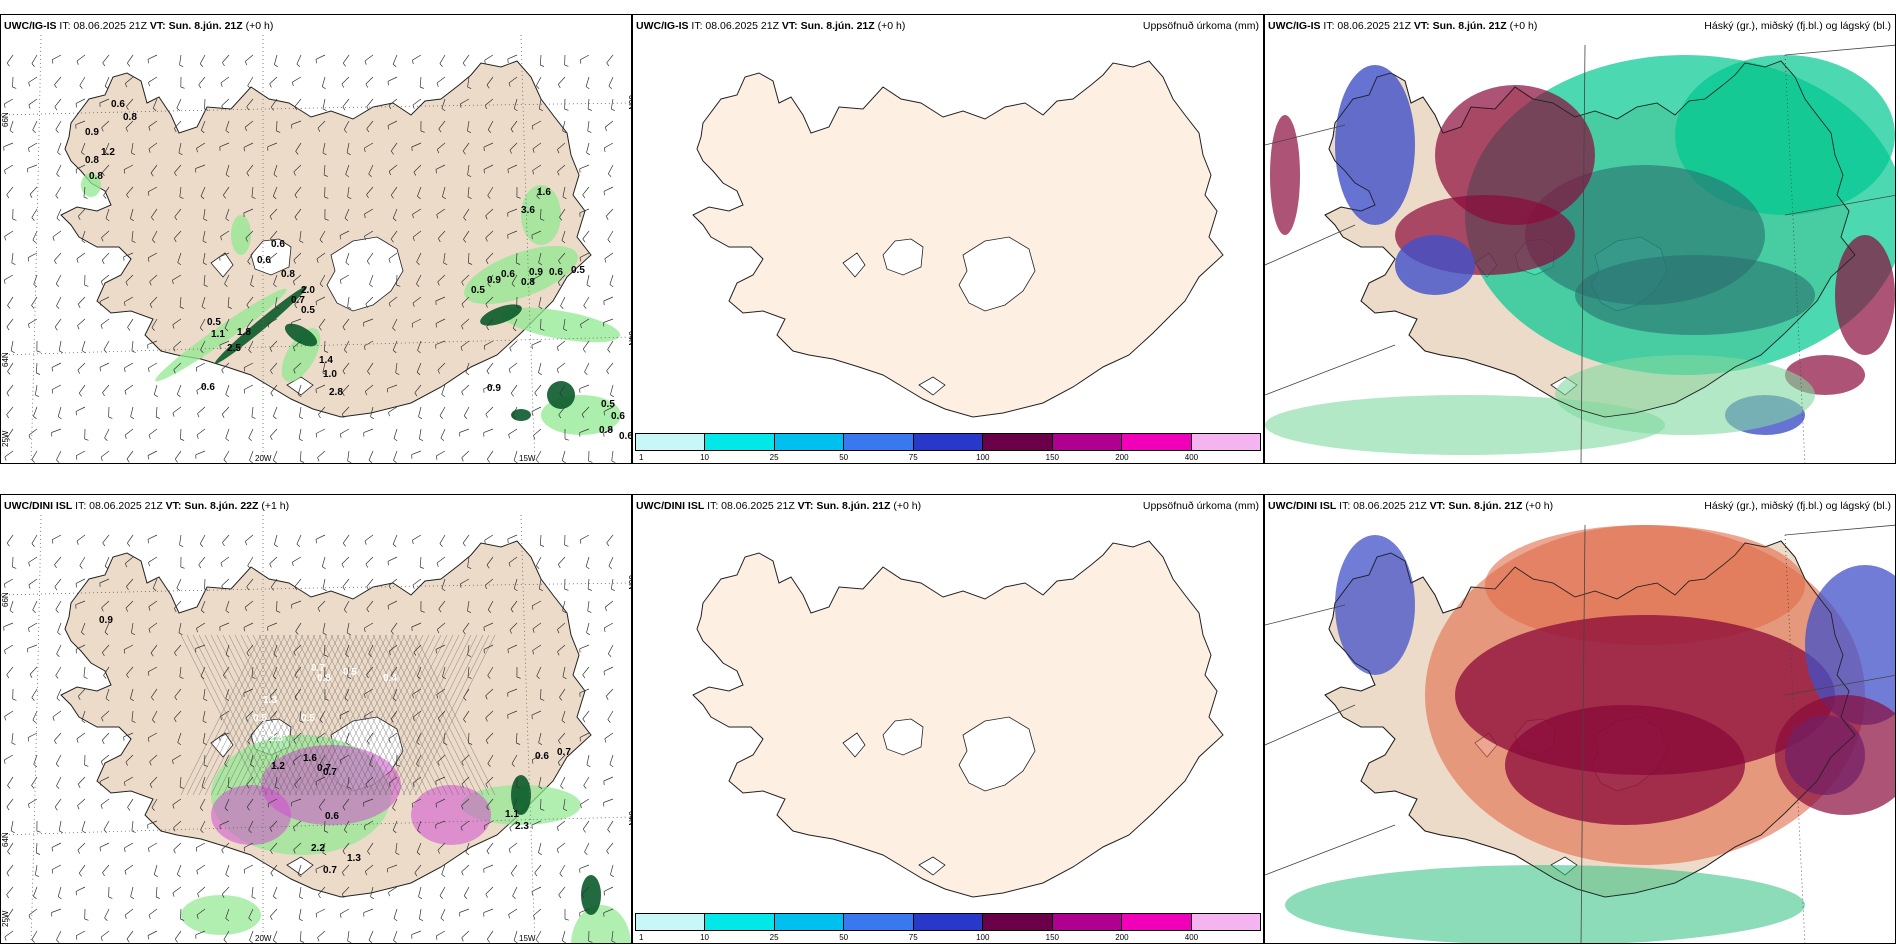  I want to click on precip-value-label: 1.0, so click(330, 374).